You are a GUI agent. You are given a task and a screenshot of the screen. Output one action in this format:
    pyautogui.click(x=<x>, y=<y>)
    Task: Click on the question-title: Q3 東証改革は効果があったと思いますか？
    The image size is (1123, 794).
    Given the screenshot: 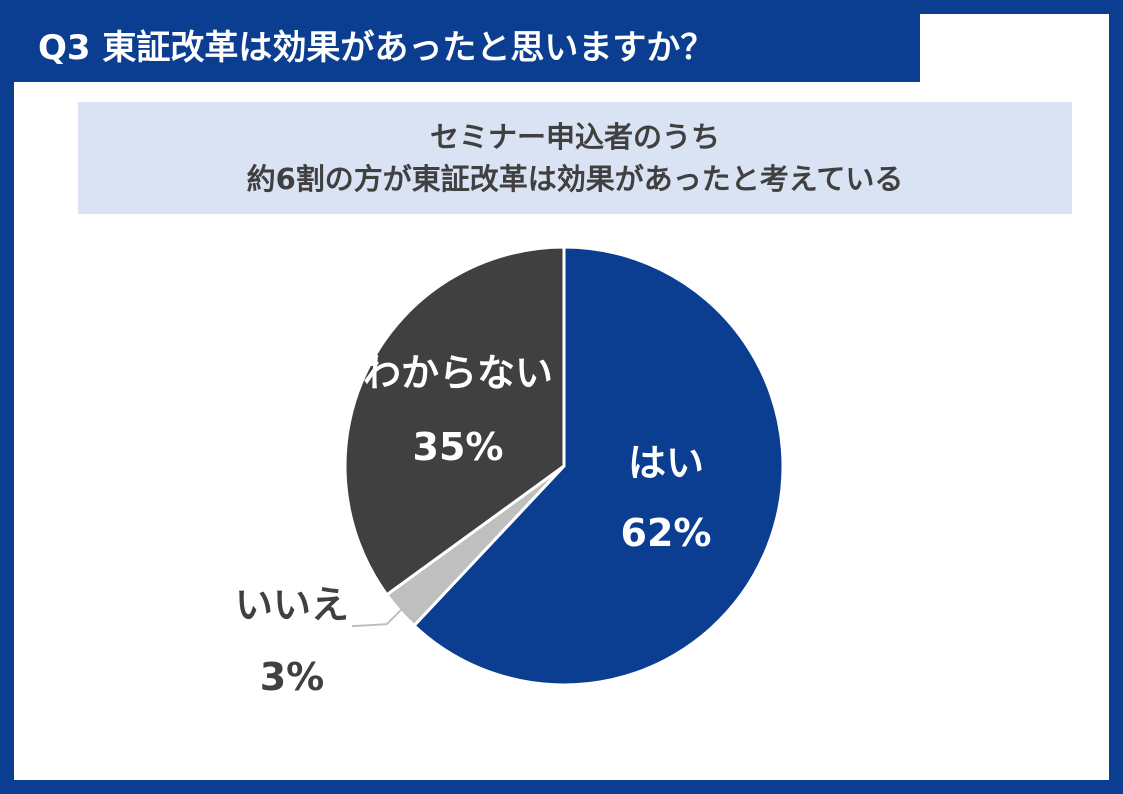 What is the action you would take?
    pyautogui.click(x=467, y=48)
    